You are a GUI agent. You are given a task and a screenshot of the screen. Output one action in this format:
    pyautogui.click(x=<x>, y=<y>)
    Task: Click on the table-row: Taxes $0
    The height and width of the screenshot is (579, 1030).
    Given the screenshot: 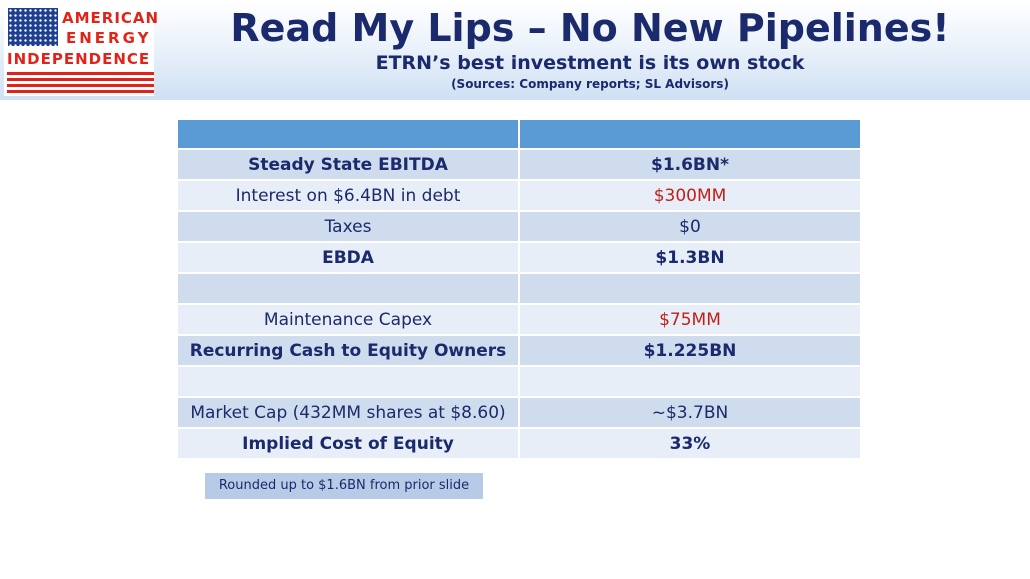 What is the action you would take?
    pyautogui.click(x=519, y=226)
    